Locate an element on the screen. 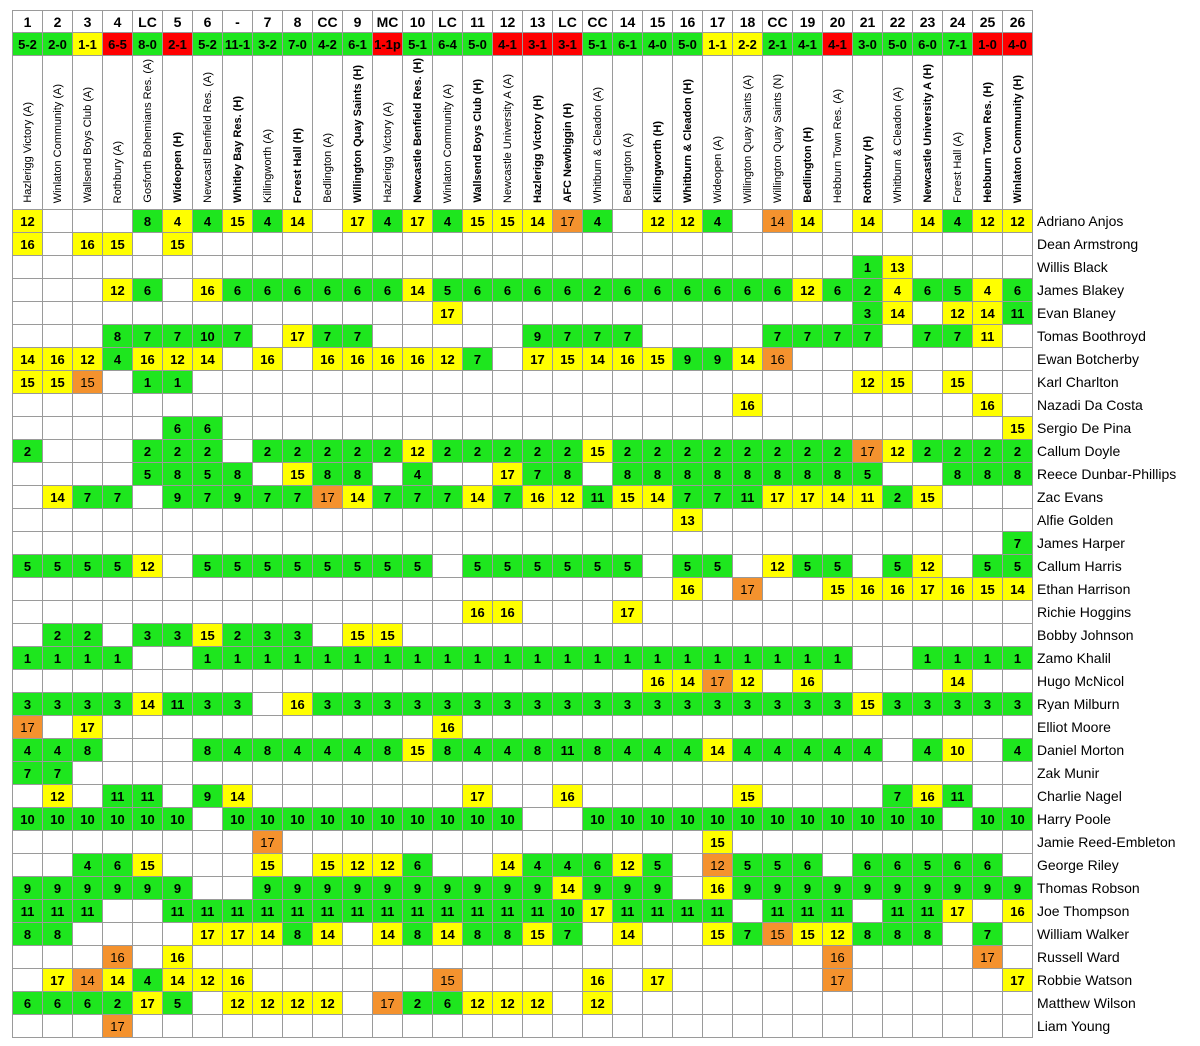 The height and width of the screenshot is (1046, 1200). match-number: 14 is located at coordinates (627, 21).